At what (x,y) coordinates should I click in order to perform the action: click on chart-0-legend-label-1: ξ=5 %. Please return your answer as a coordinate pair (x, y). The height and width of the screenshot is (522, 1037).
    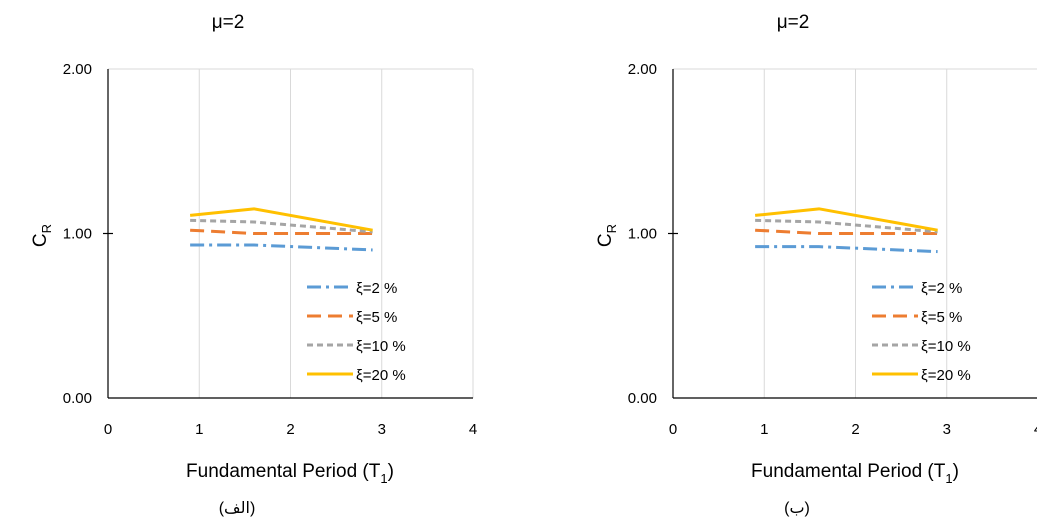
    Looking at the image, I should click on (376, 317).